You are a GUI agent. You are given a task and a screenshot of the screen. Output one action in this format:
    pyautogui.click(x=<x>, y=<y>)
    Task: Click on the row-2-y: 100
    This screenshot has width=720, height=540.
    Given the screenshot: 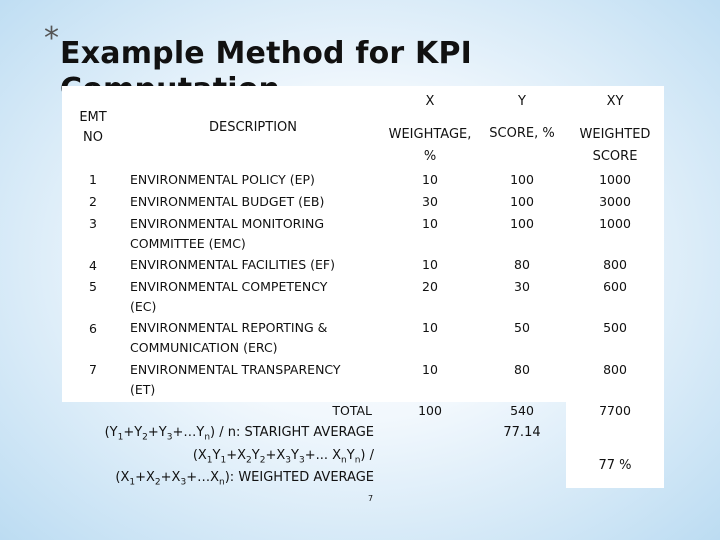 What is the action you would take?
    pyautogui.click(x=522, y=201)
    